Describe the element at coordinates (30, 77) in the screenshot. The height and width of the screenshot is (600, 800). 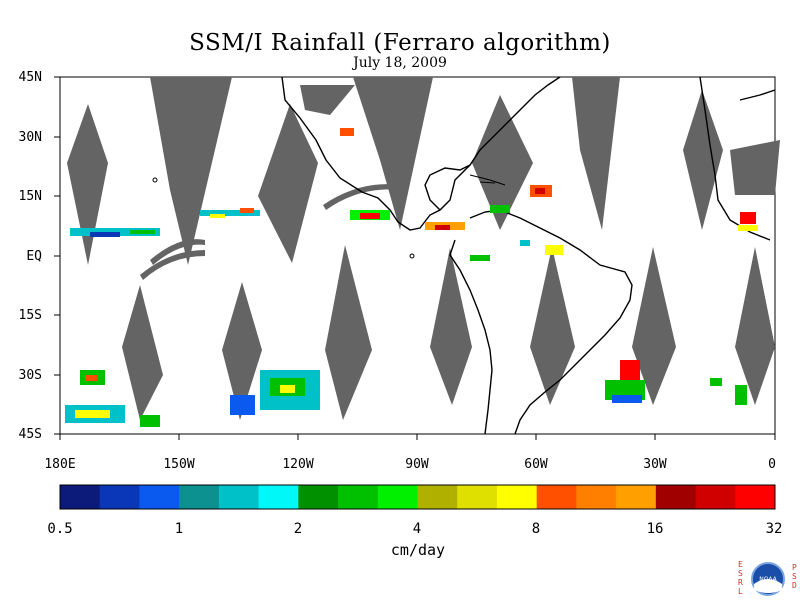
I see `lat-label-45n: 45N` at that location.